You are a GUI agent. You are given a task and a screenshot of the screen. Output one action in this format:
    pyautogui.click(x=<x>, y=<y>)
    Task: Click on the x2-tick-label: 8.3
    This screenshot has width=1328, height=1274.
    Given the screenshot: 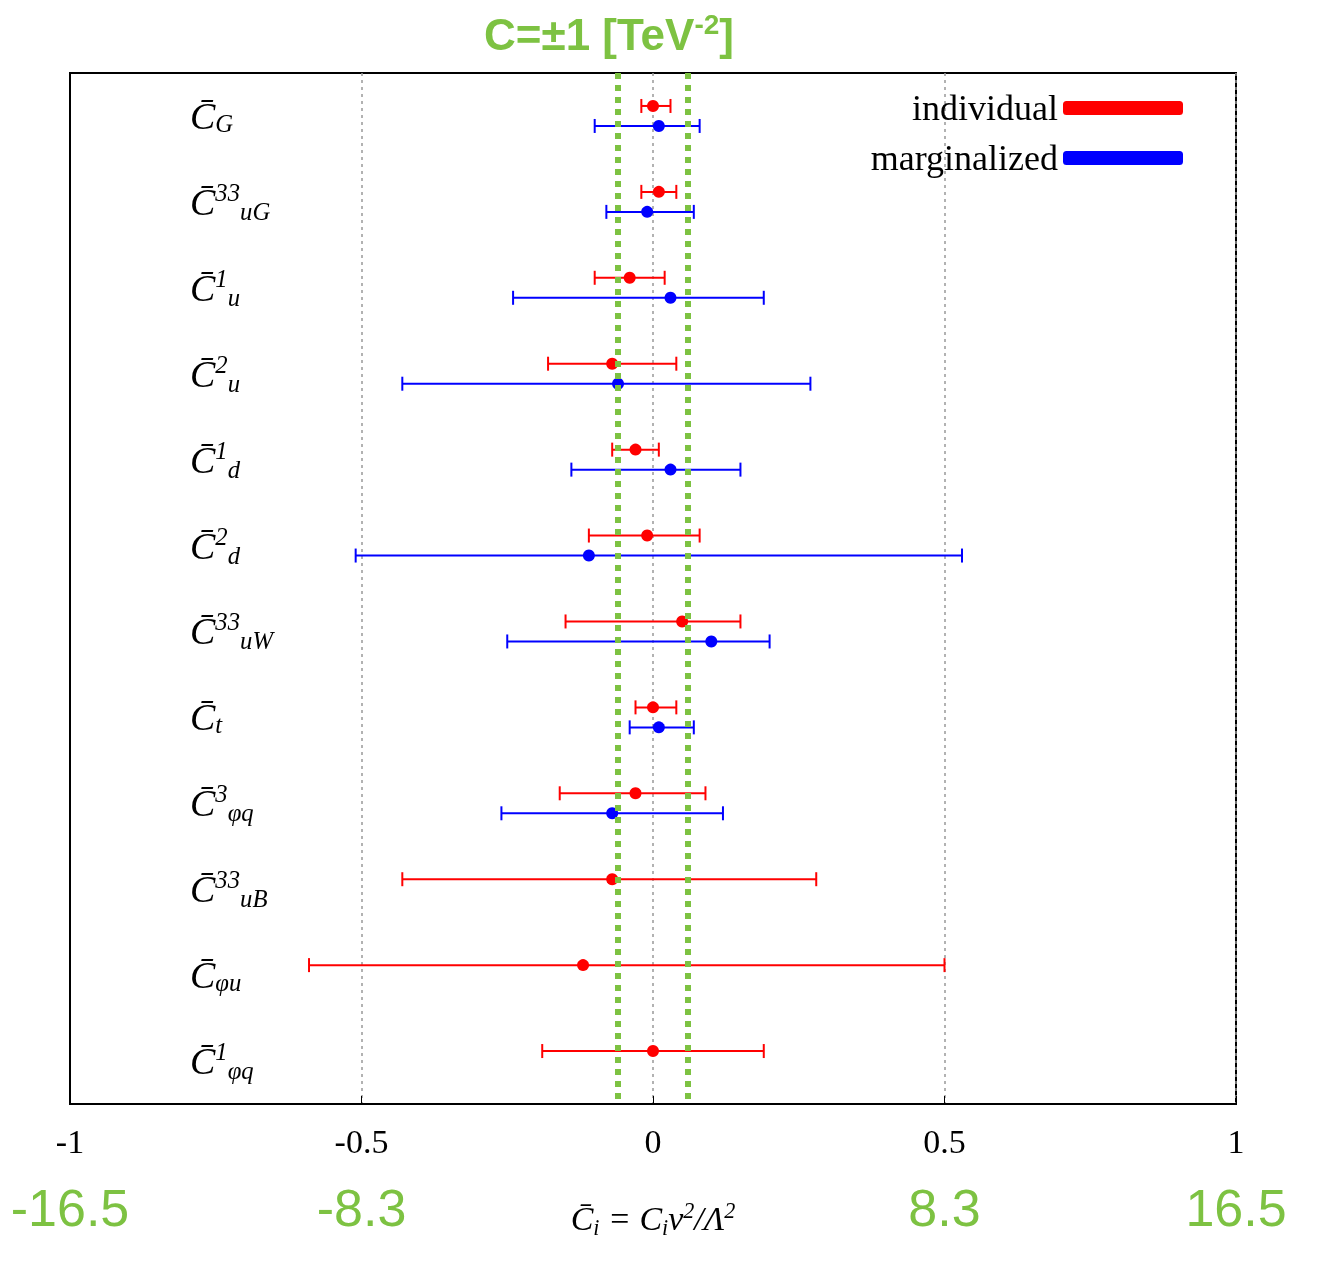 What is the action you would take?
    pyautogui.click(x=944, y=1208)
    